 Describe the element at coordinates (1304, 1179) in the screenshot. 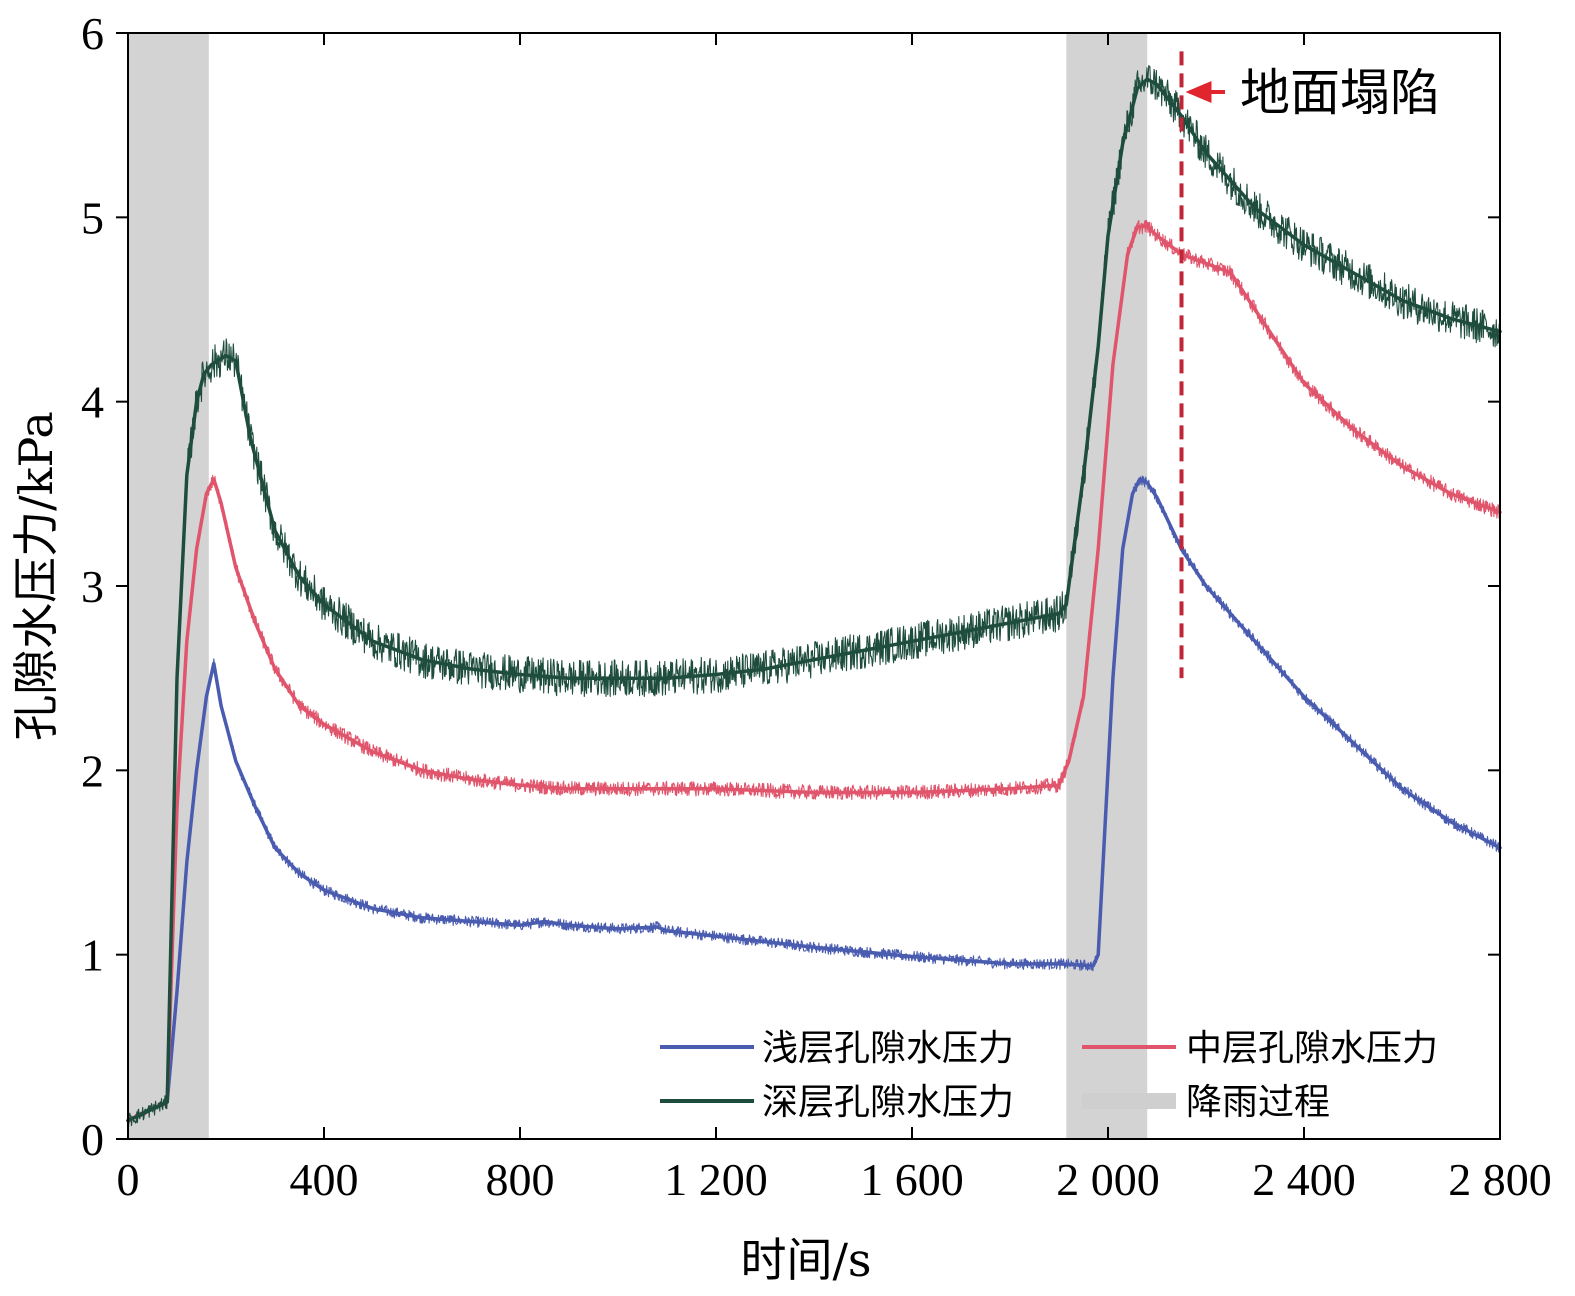

I see `x-tick-label: 2 400` at that location.